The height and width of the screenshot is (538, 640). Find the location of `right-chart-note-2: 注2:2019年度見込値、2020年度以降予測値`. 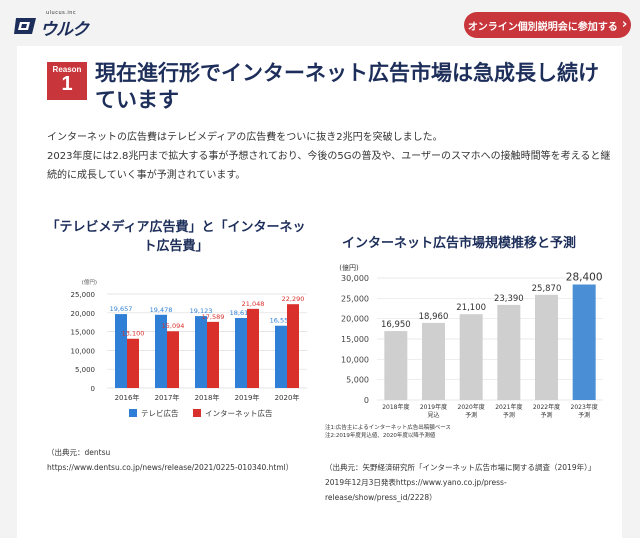

right-chart-note-2: 注2:2019年度見込値、2020年度以降予測値 is located at coordinates (380, 436).